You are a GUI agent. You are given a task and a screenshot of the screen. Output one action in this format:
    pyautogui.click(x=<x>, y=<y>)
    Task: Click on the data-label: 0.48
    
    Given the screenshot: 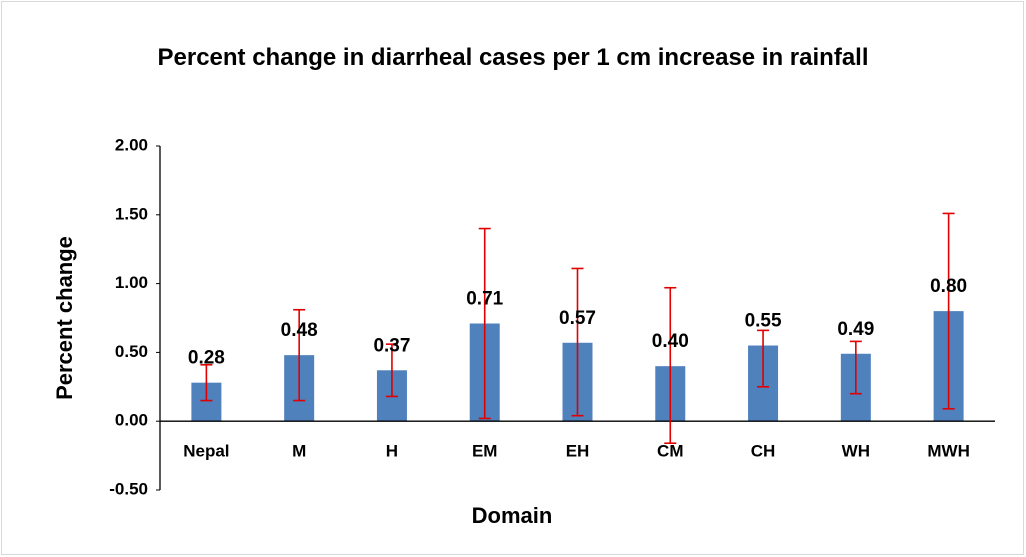 What is the action you would take?
    pyautogui.click(x=299, y=330)
    